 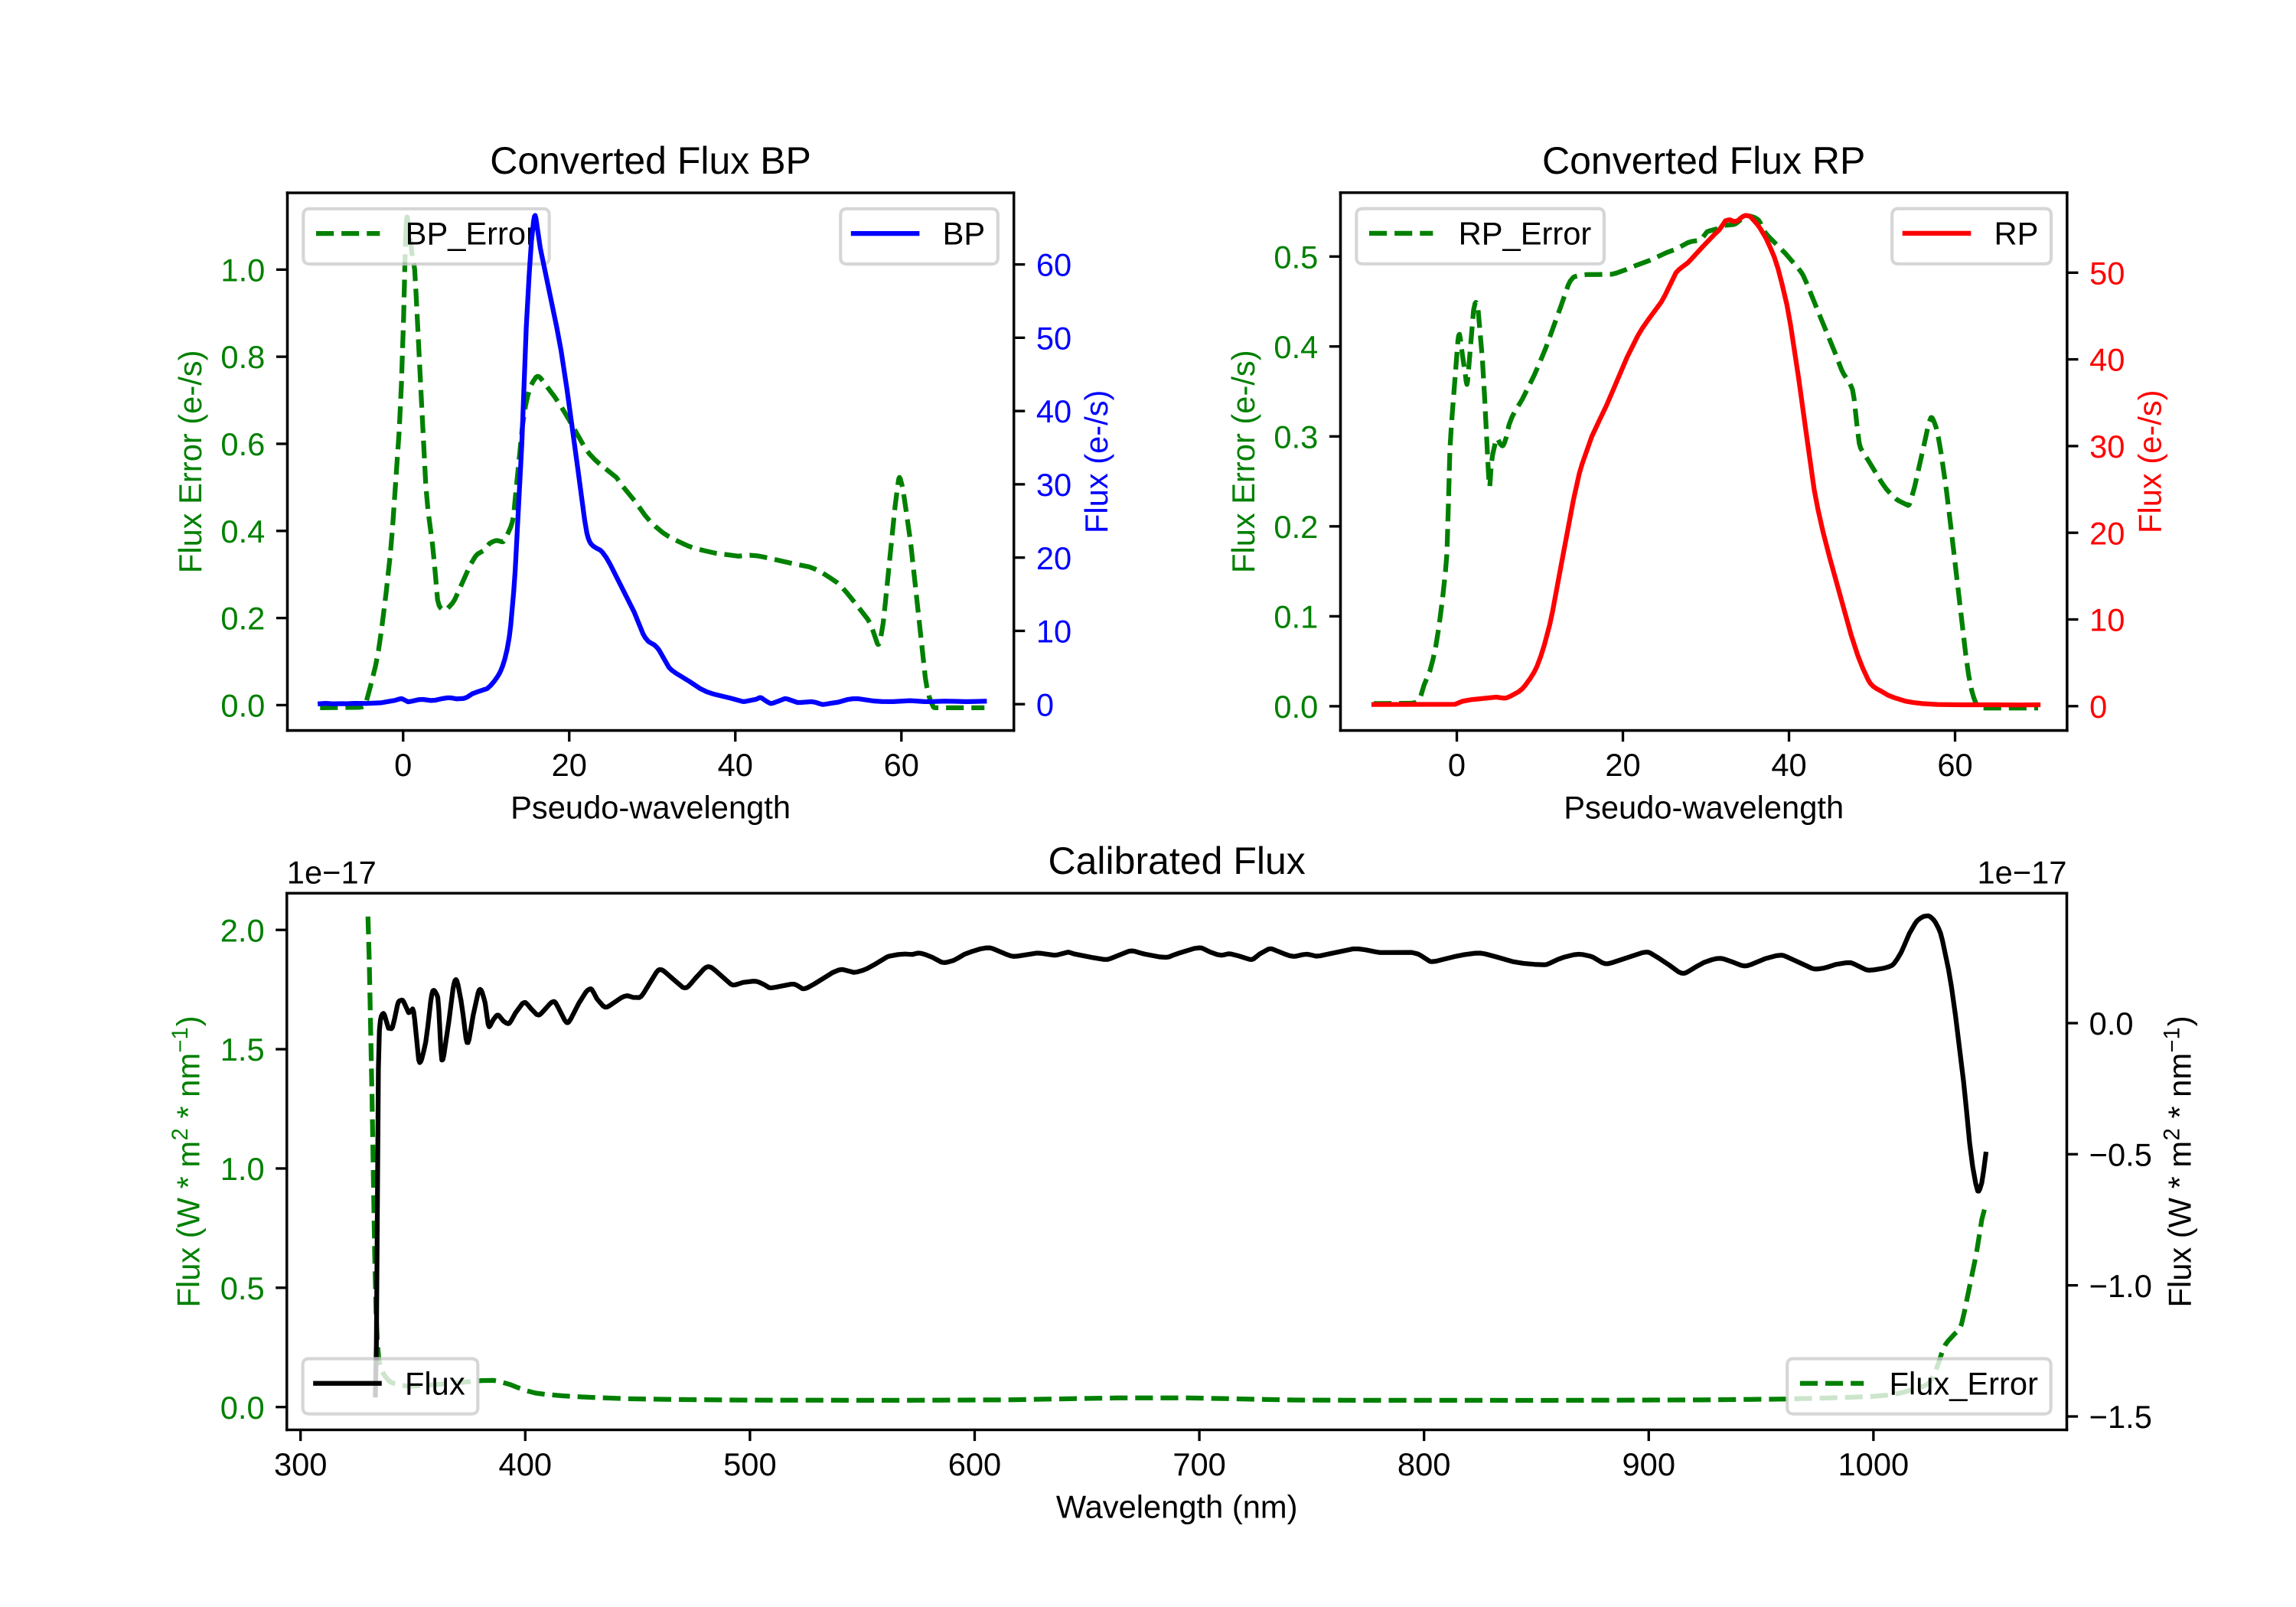 What do you see at coordinates (1177, 861) in the screenshot?
I see `svg-text: Calibrated Flux` at bounding box center [1177, 861].